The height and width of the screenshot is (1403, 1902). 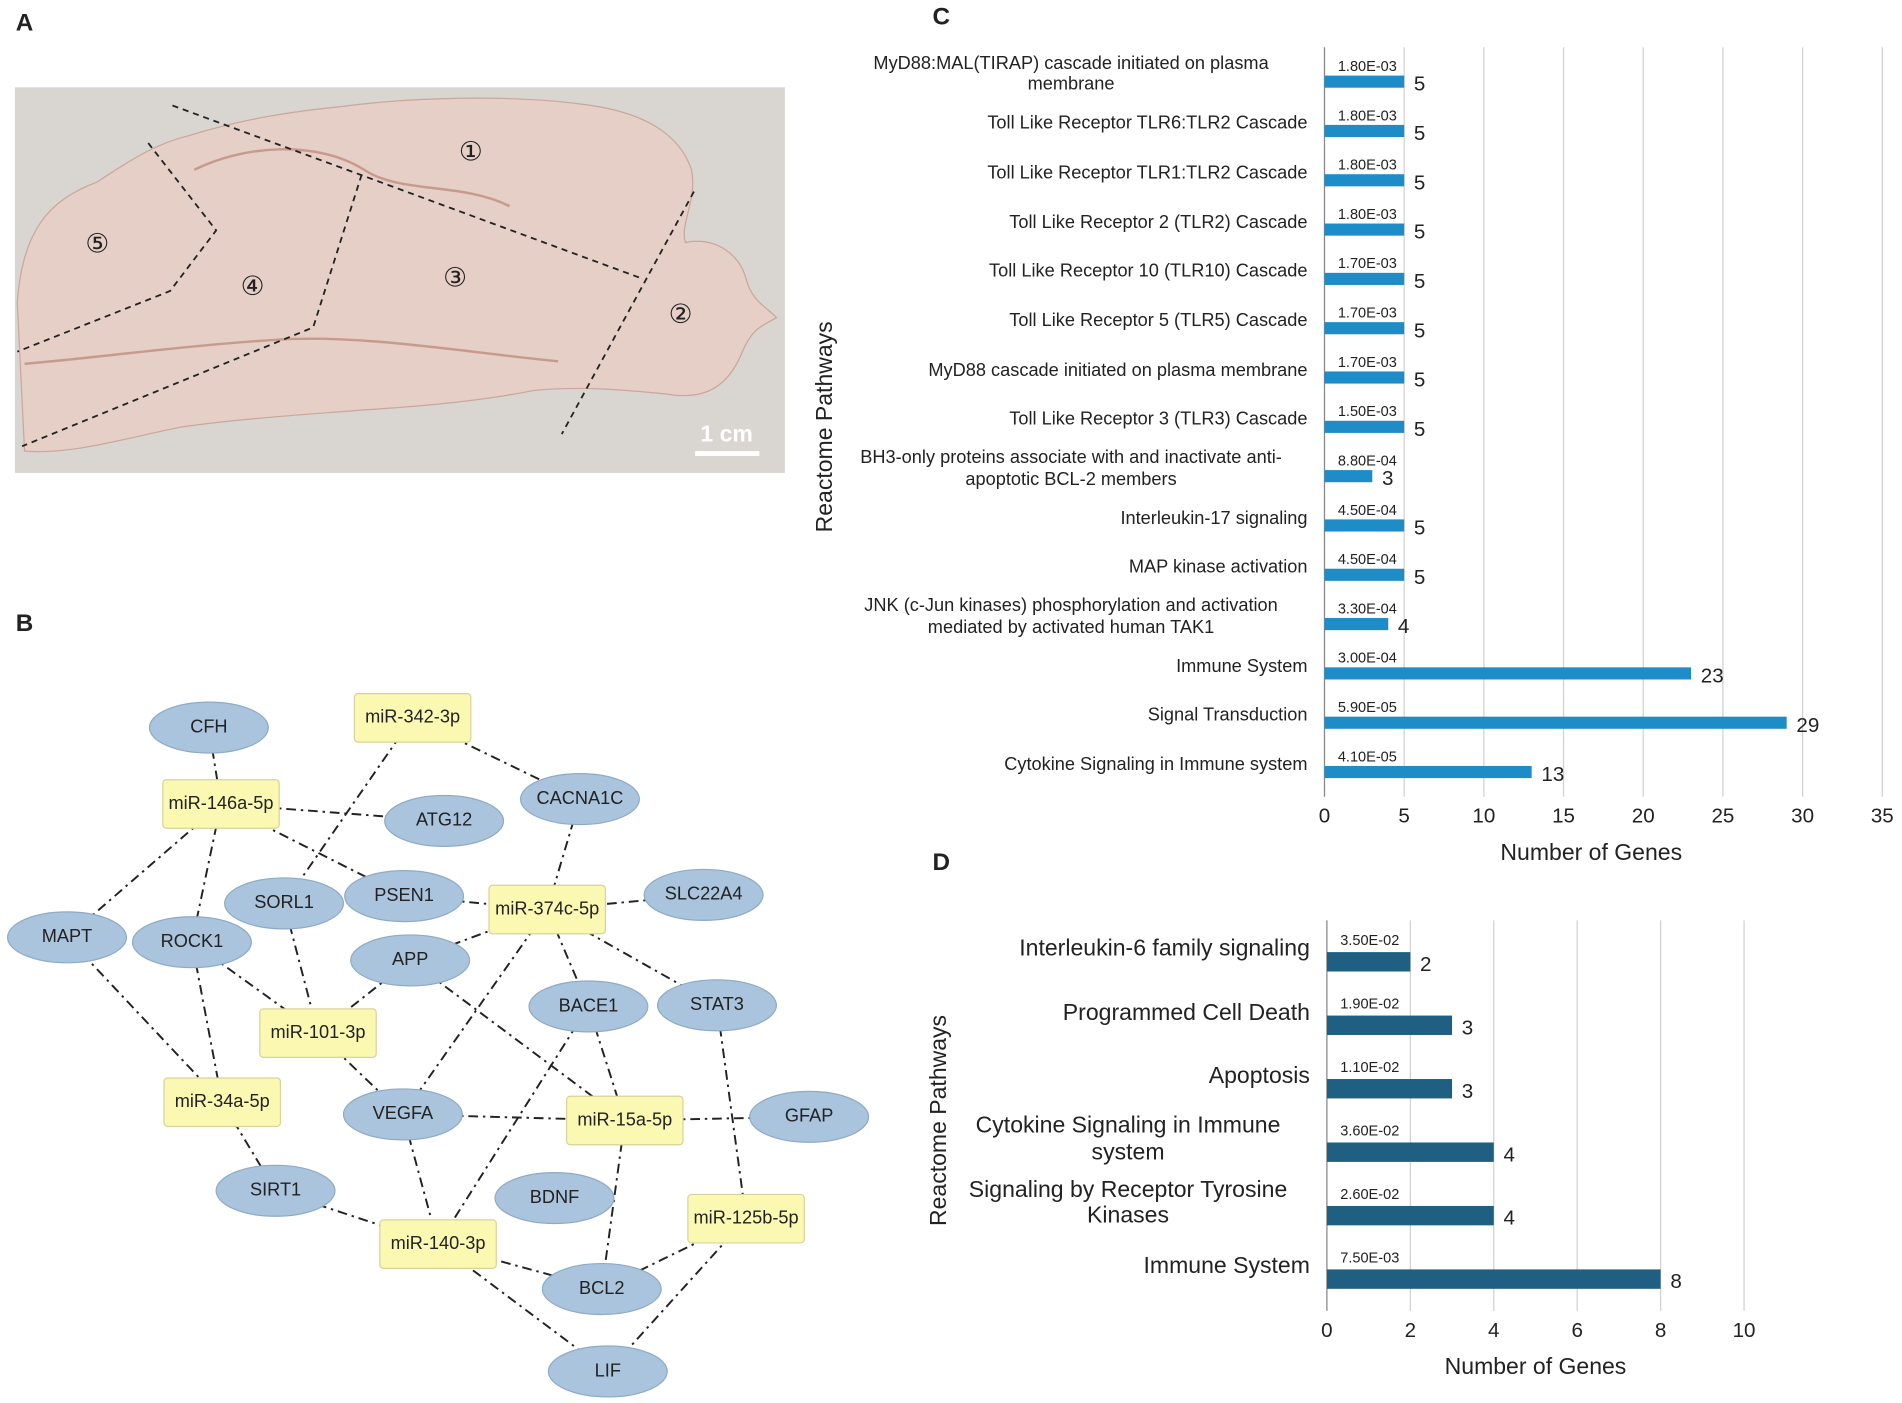 I want to click on gene-label: BDNF, so click(x=554, y=1197).